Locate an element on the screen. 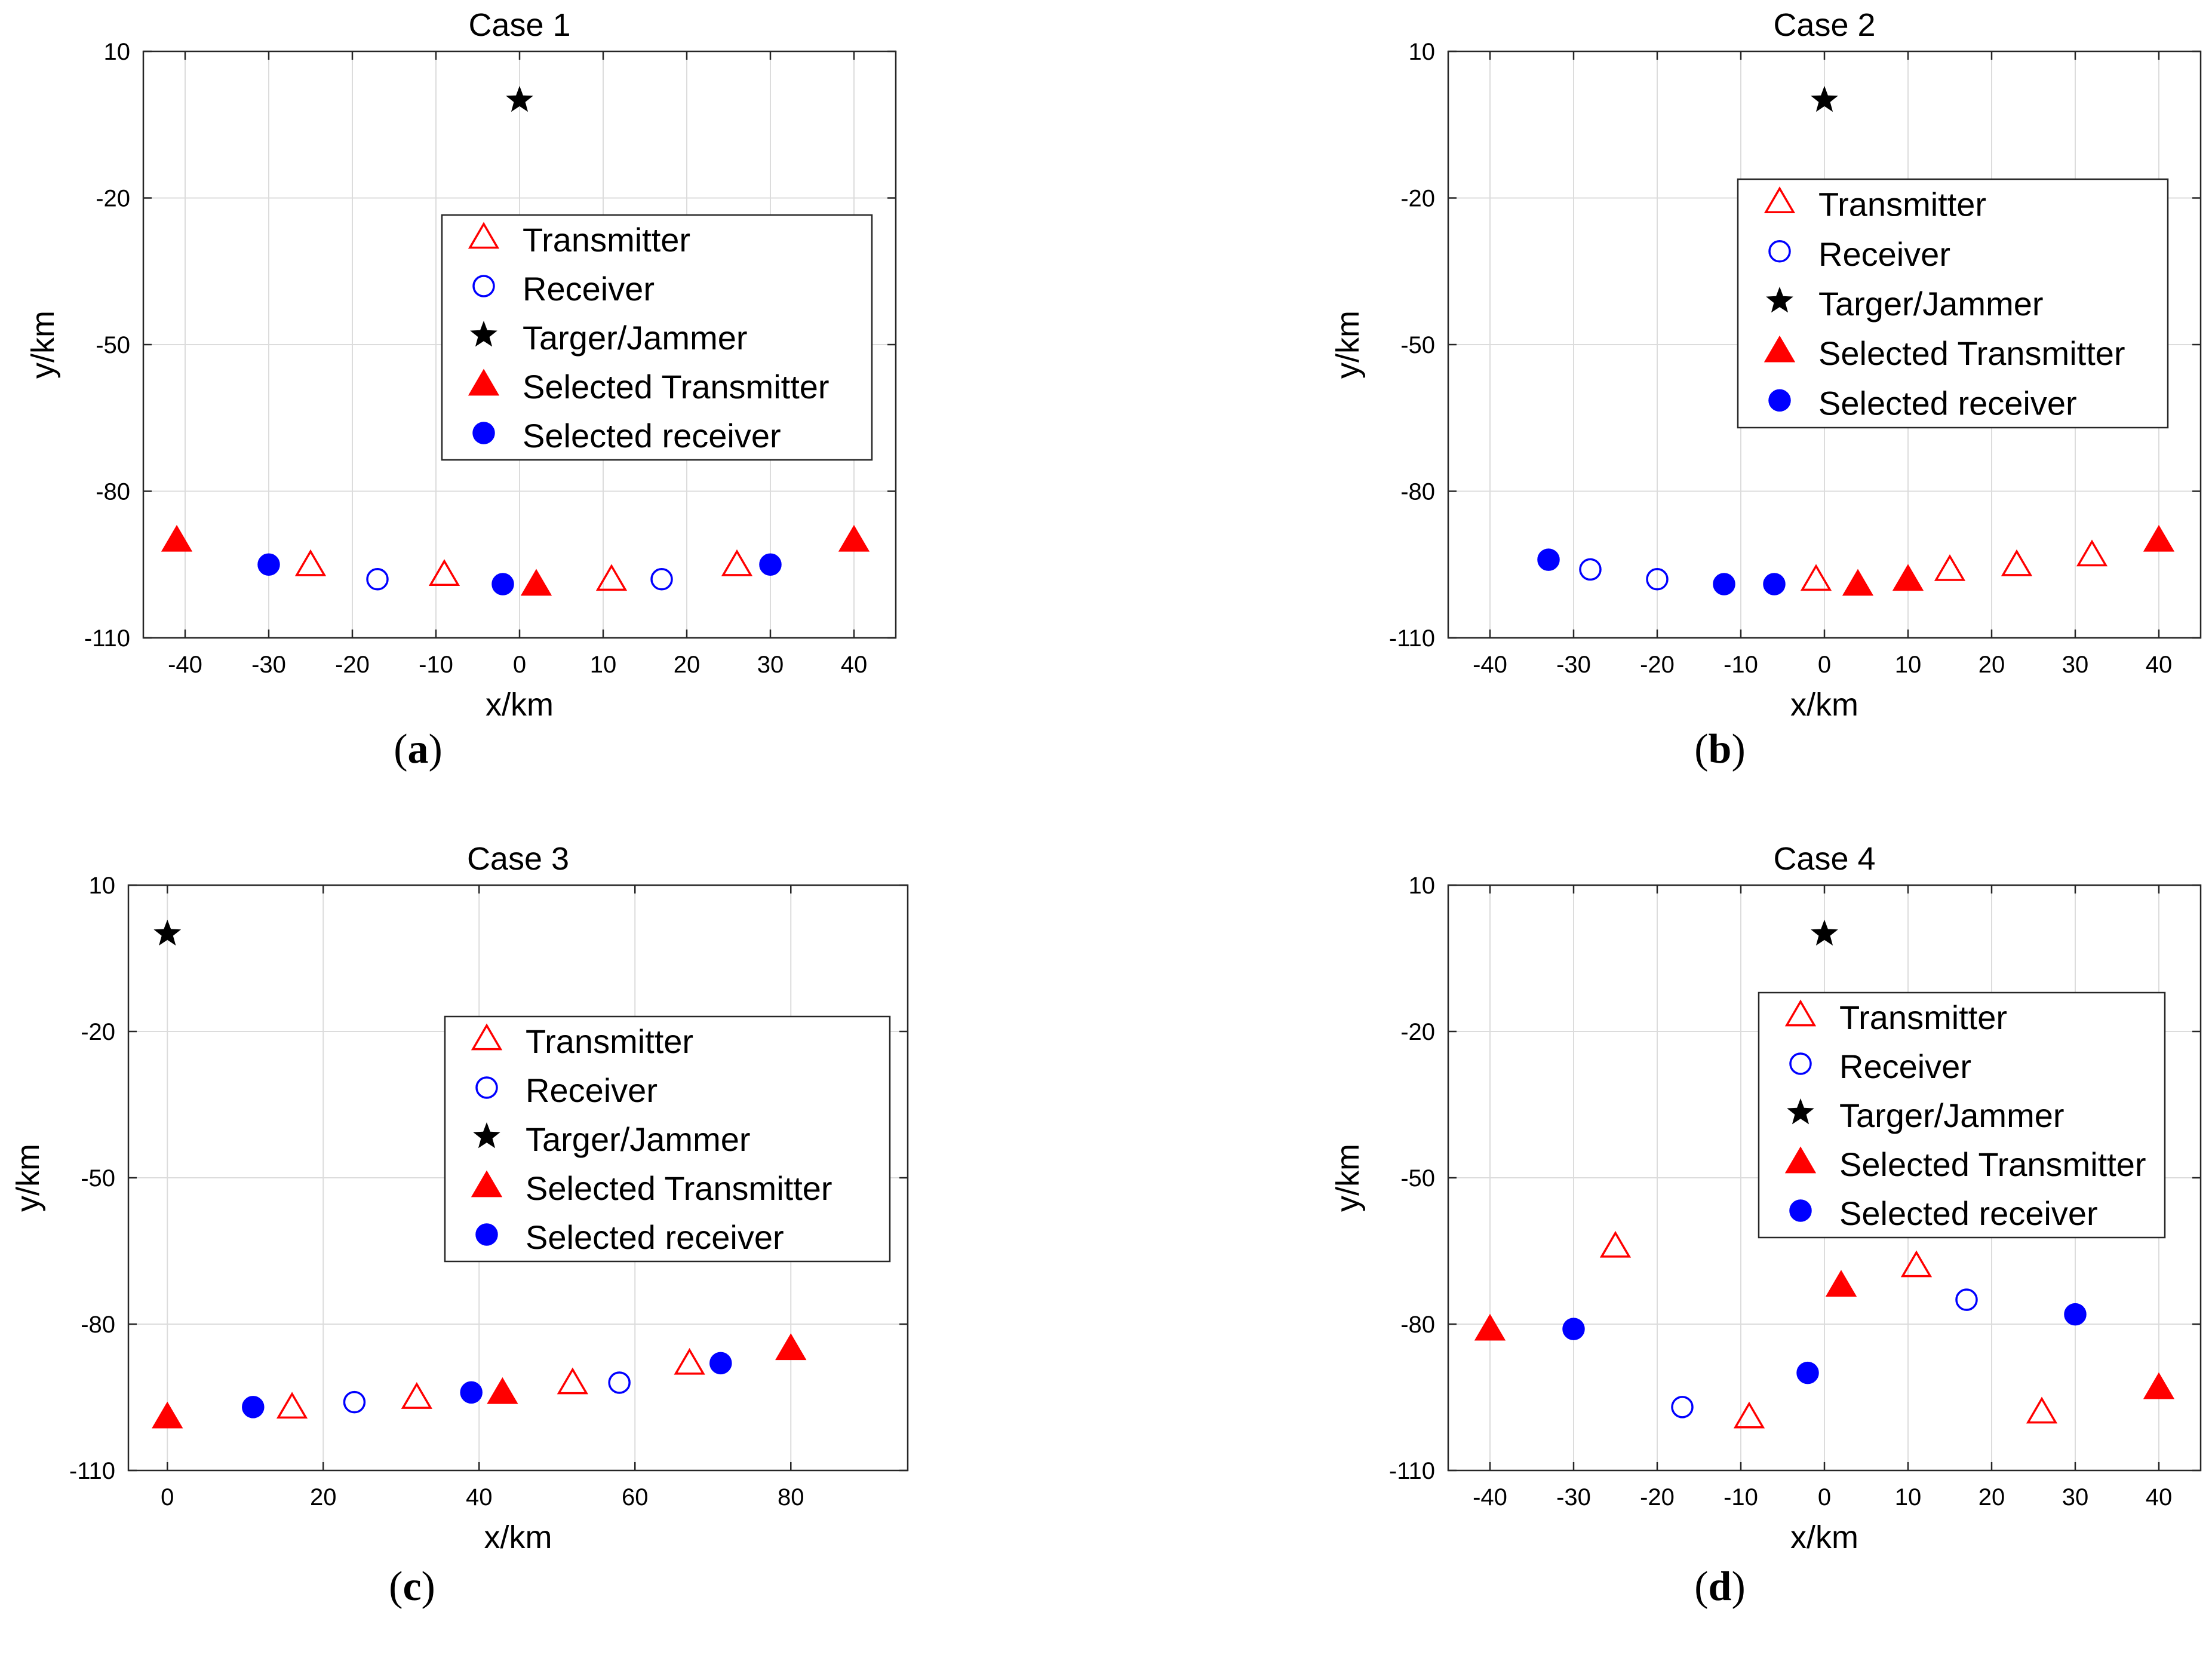 This screenshot has height=1655, width=2212. chart-title: Case 1 is located at coordinates (519, 25).